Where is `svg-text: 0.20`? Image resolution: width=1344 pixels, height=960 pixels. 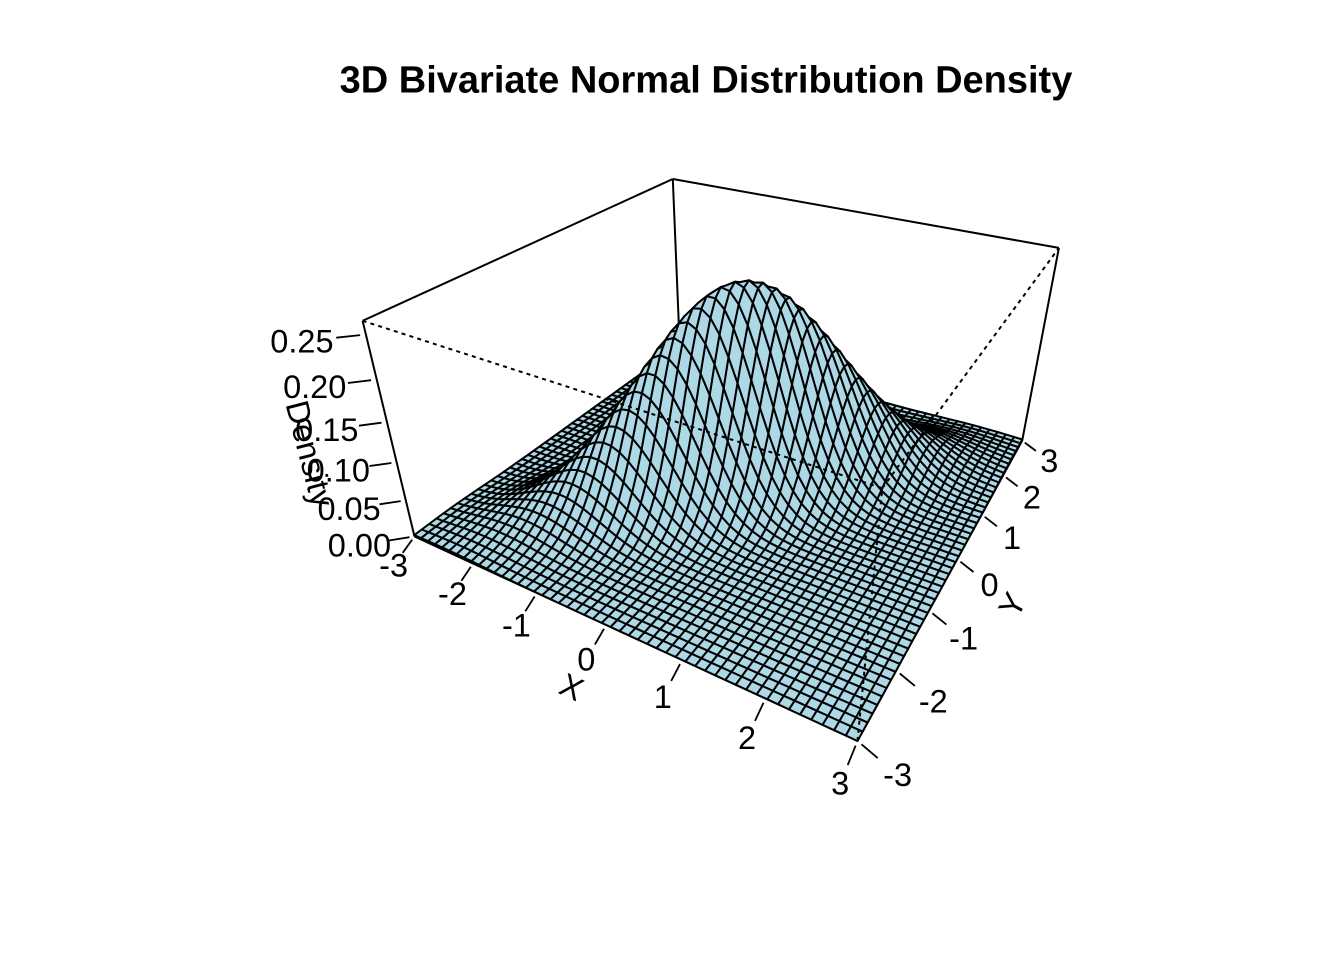
svg-text: 0.20 is located at coordinates (314, 387).